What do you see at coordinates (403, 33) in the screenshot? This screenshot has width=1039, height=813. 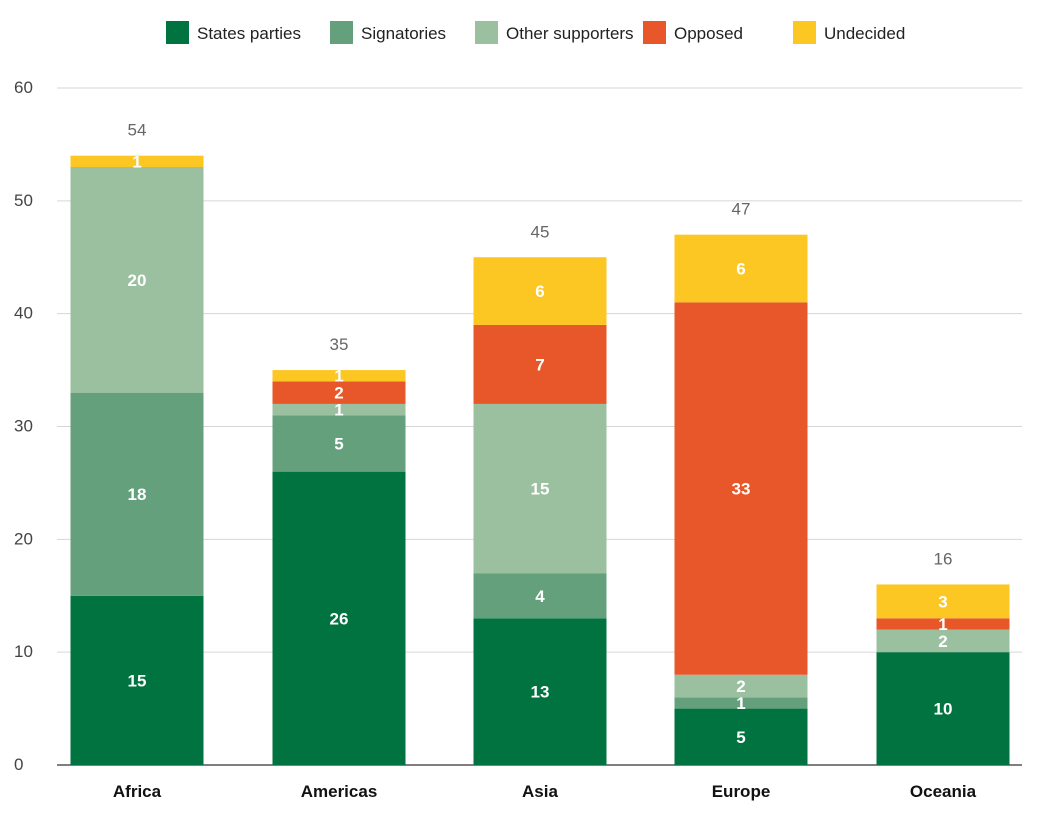 I see `legend-label-1: Signatories` at bounding box center [403, 33].